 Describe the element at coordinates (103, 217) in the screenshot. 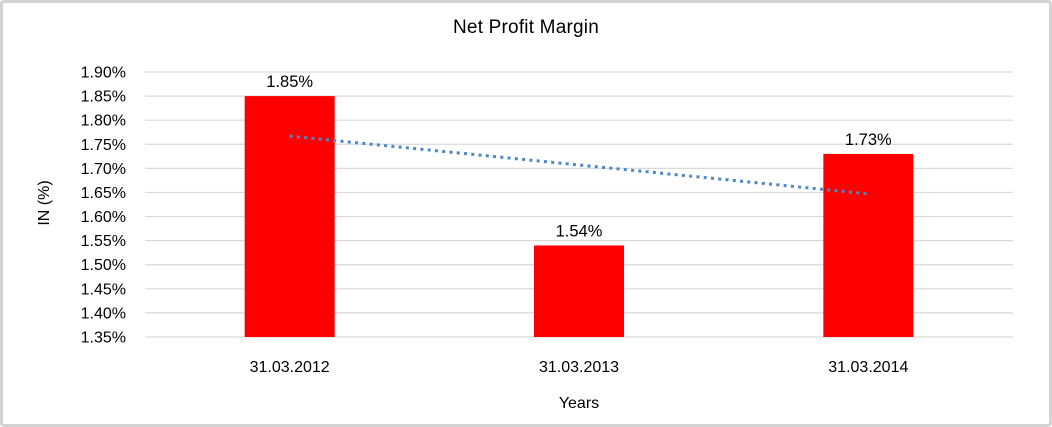

I see `y-tick-label: 1.60%` at that location.